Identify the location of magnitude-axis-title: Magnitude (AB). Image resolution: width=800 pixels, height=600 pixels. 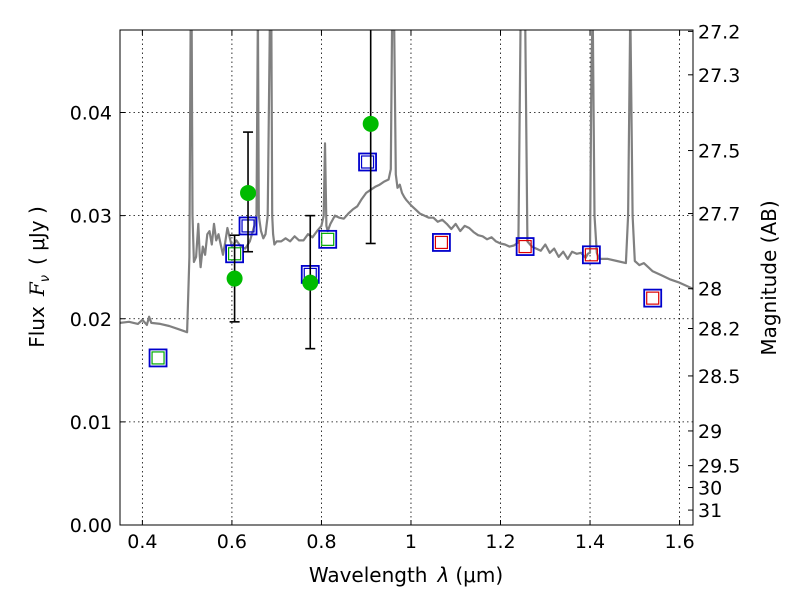
(769, 277).